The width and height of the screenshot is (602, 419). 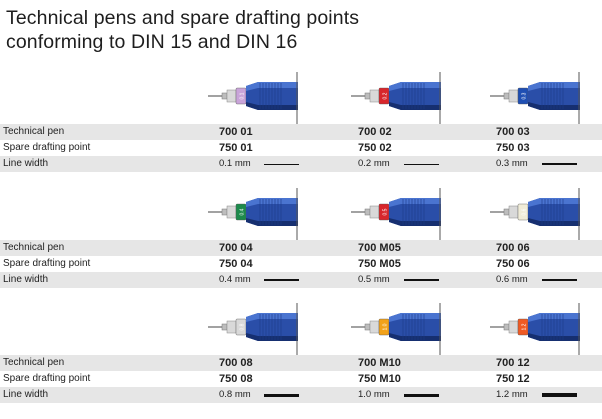 What do you see at coordinates (386, 95) in the screenshot?
I see `svg-text: 0.2` at bounding box center [386, 95].